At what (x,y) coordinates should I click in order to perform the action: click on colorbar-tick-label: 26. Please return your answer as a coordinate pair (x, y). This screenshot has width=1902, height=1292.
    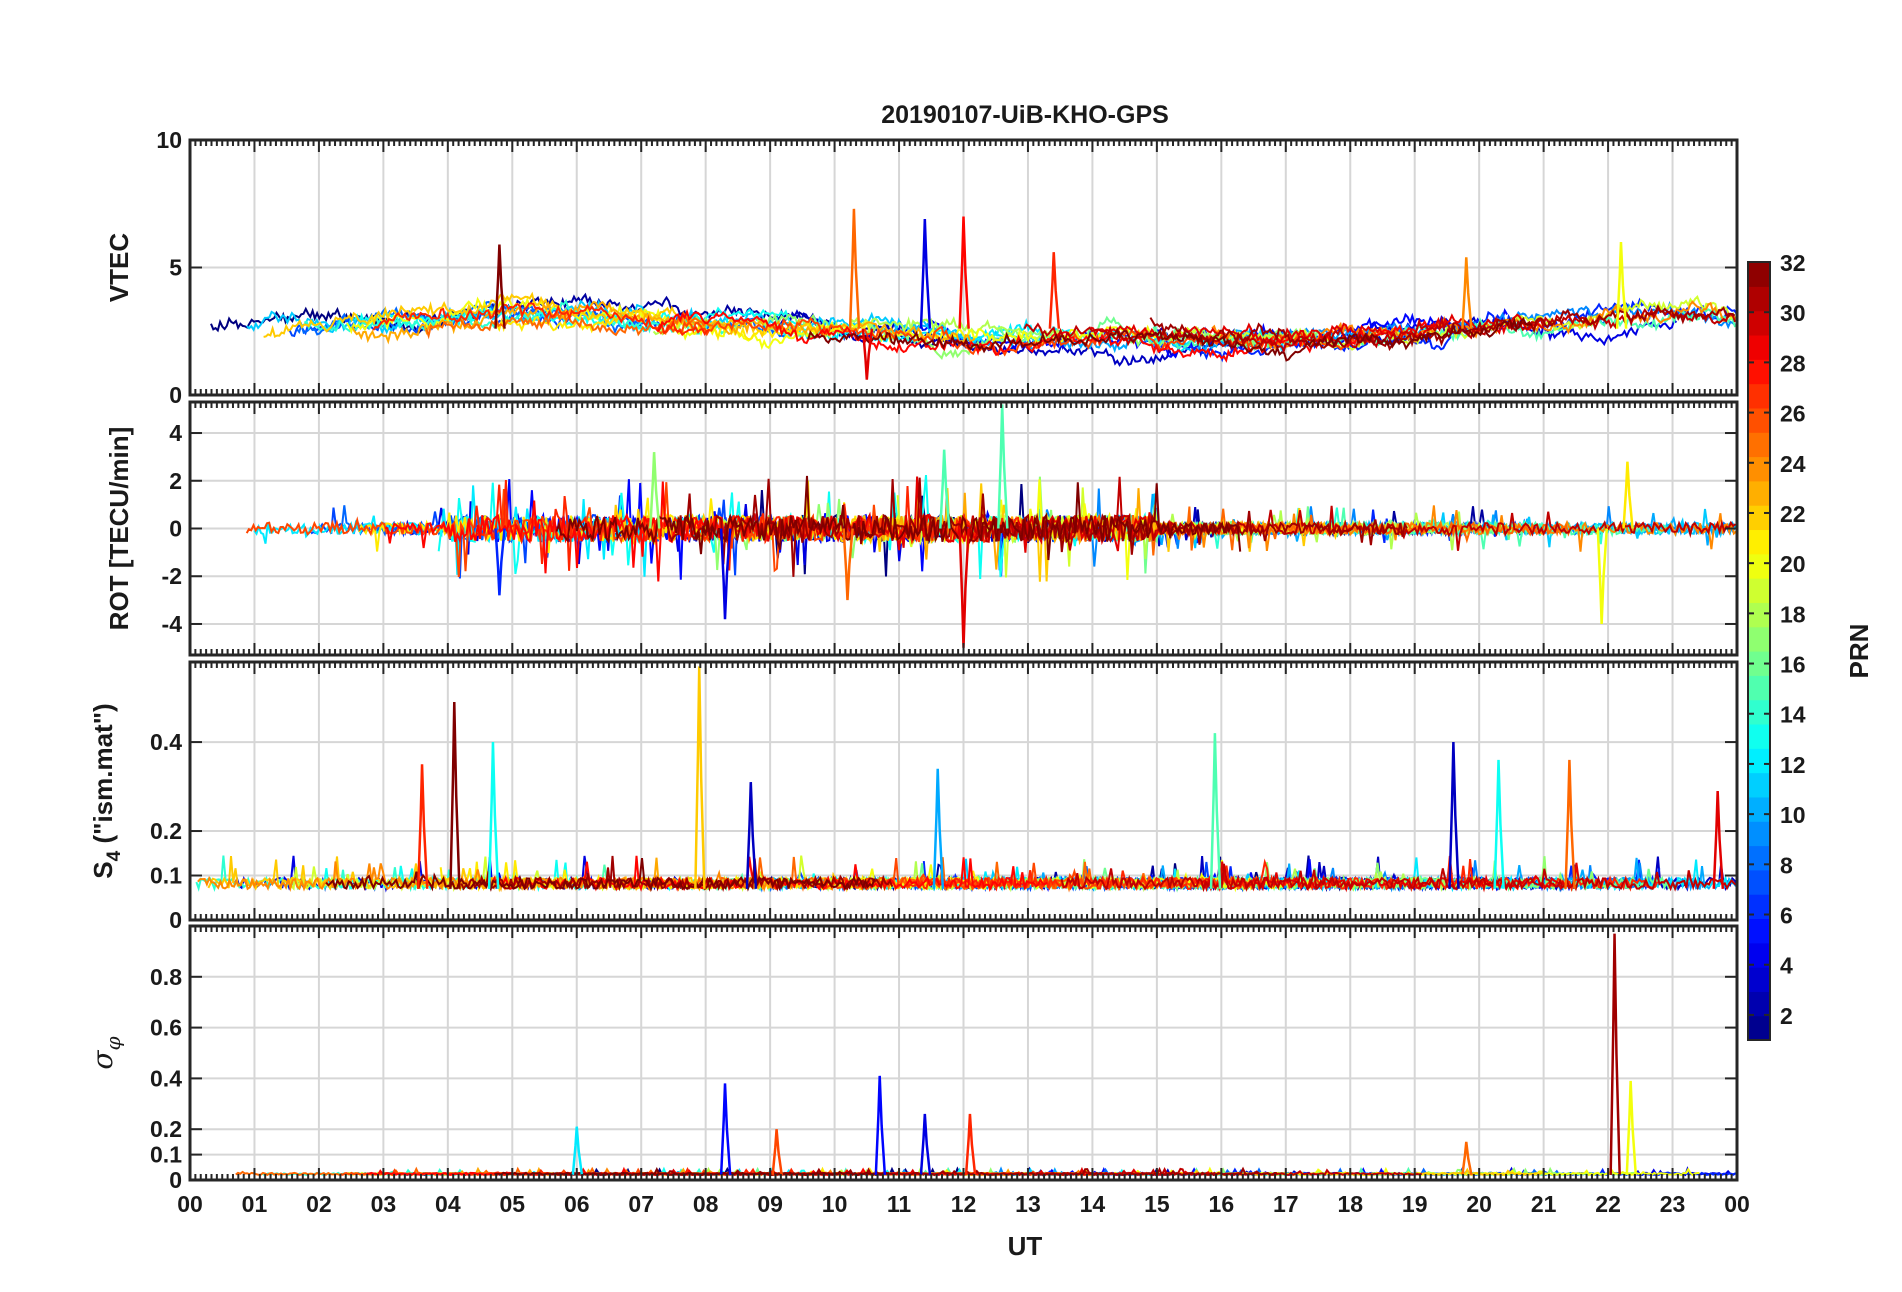
    Looking at the image, I should click on (1793, 414).